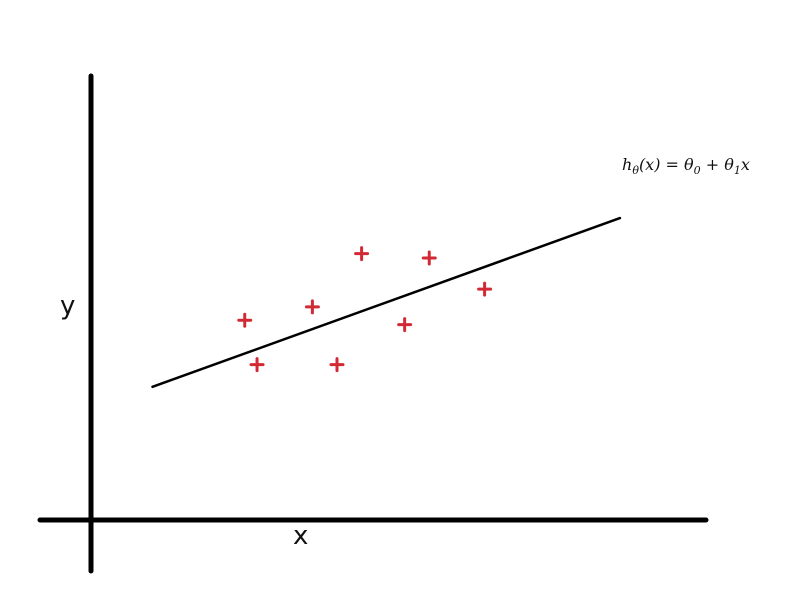 The height and width of the screenshot is (597, 798). Describe the element at coordinates (67, 306) in the screenshot. I see `y-axis-label: y` at that location.